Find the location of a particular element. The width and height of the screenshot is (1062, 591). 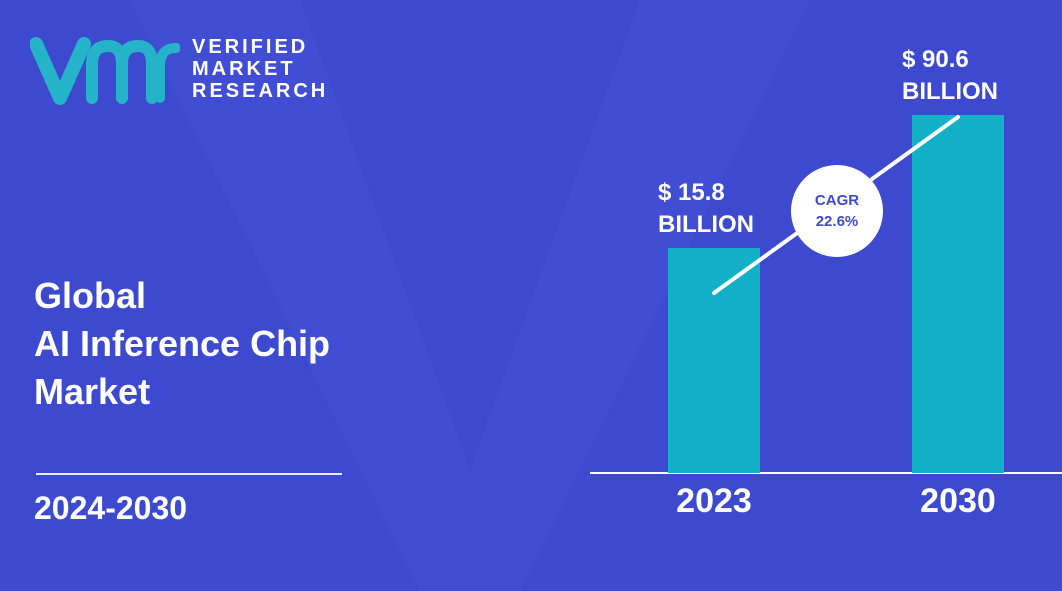

vmr-logo-icon is located at coordinates (105, 71).